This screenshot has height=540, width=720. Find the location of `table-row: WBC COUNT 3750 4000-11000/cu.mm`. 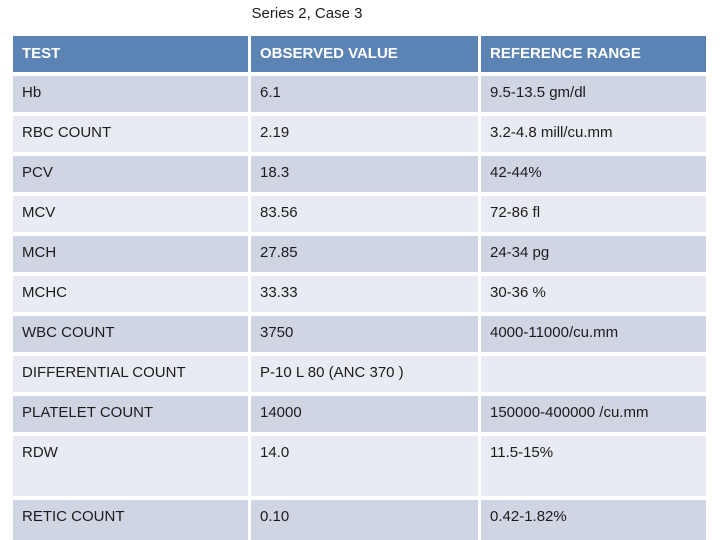

table-row: WBC COUNT 3750 4000-11000/cu.mm is located at coordinates (359, 334).